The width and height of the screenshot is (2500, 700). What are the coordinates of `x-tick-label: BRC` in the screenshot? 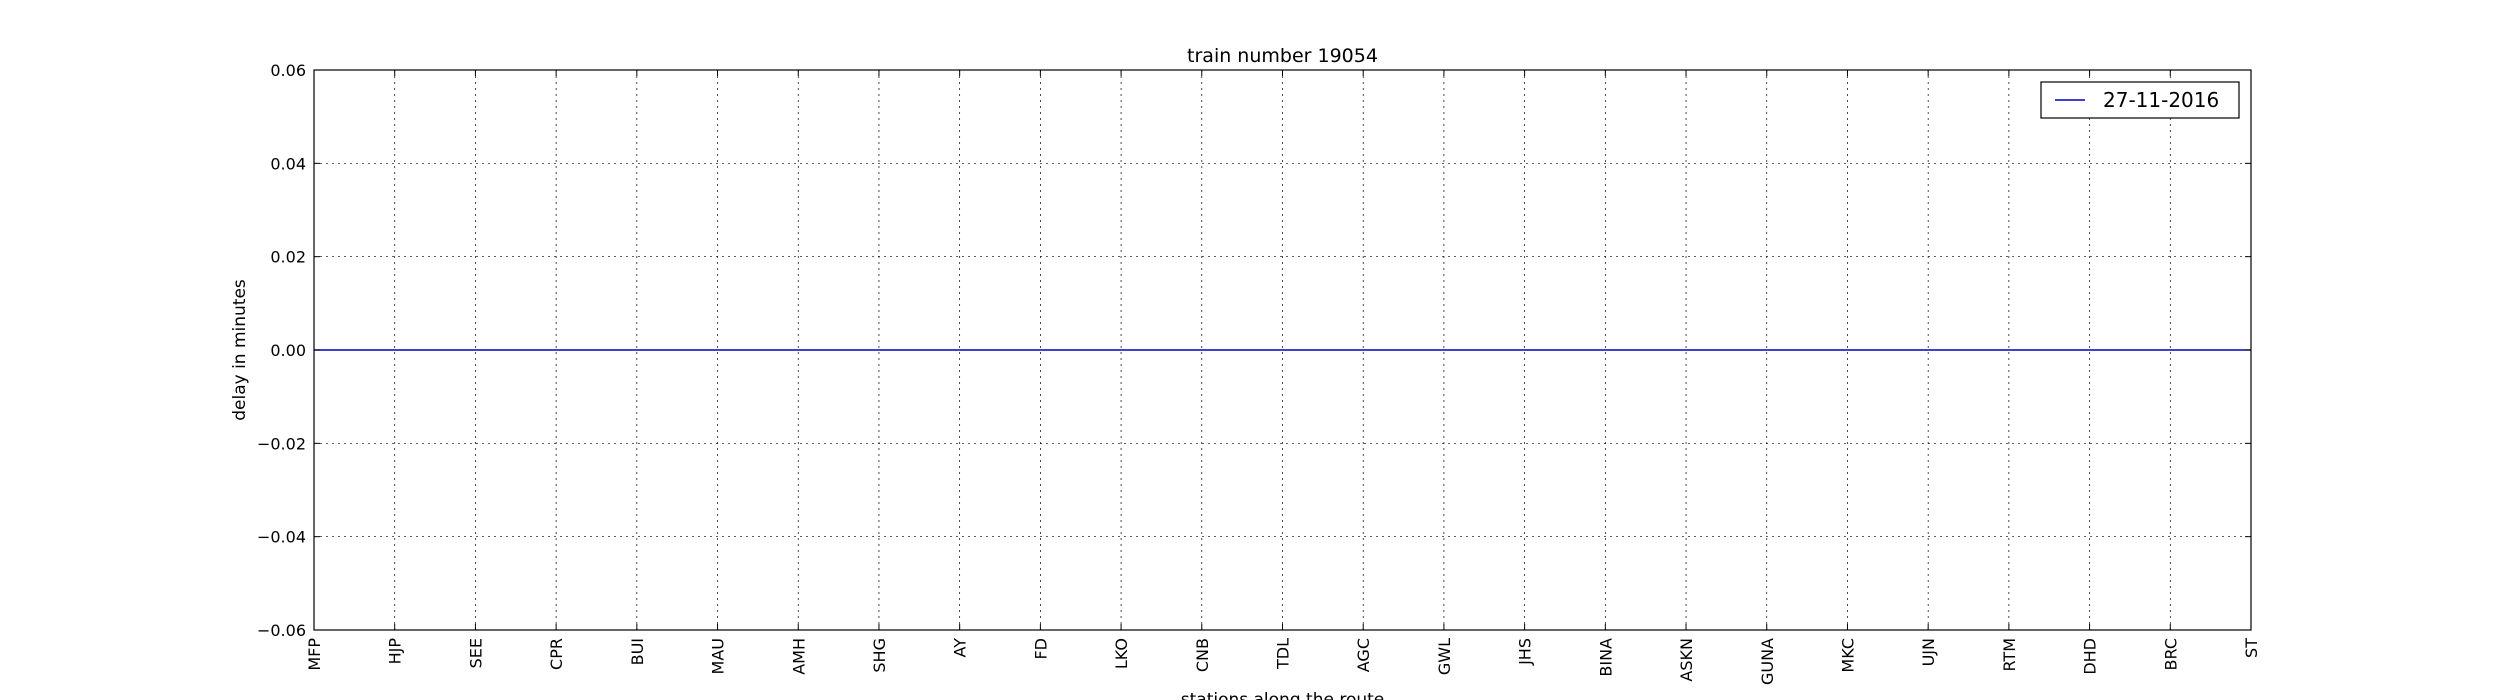 It's located at (2170, 654).